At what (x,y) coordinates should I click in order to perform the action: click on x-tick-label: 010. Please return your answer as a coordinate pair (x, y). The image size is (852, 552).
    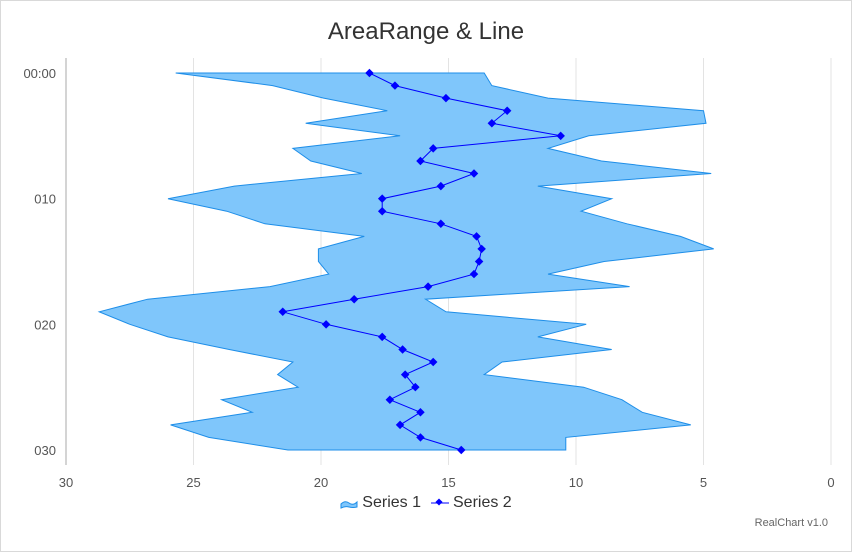
    Looking at the image, I should click on (45, 199).